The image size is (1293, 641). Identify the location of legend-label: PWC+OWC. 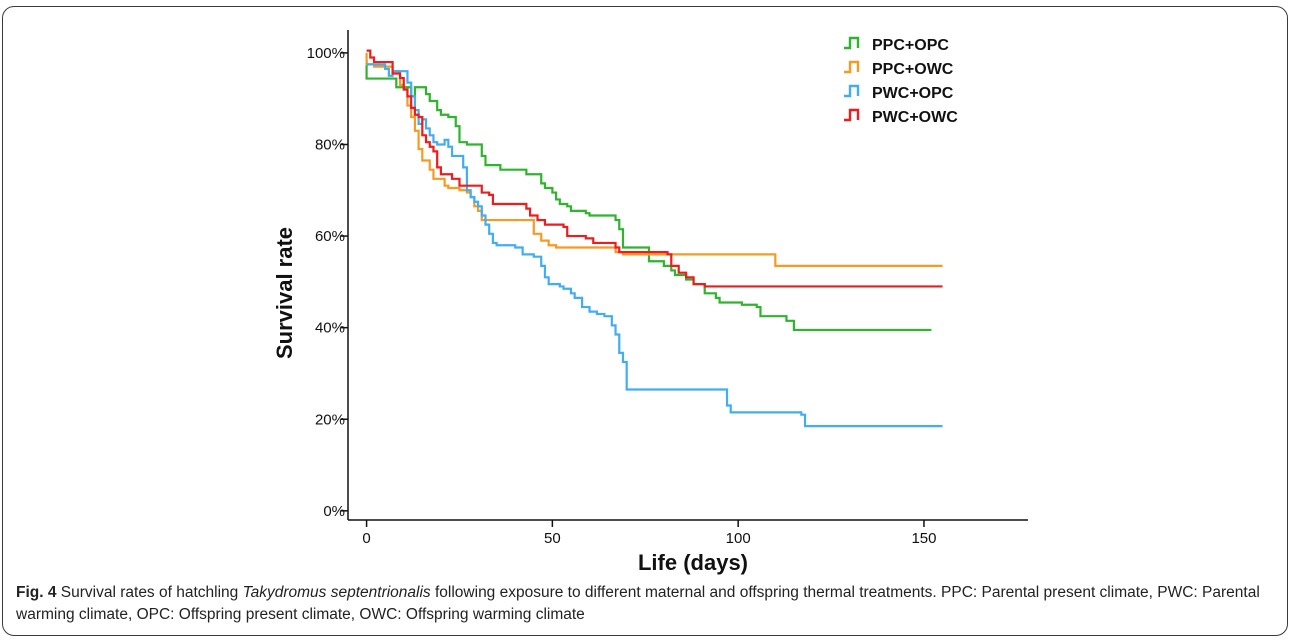
(915, 117).